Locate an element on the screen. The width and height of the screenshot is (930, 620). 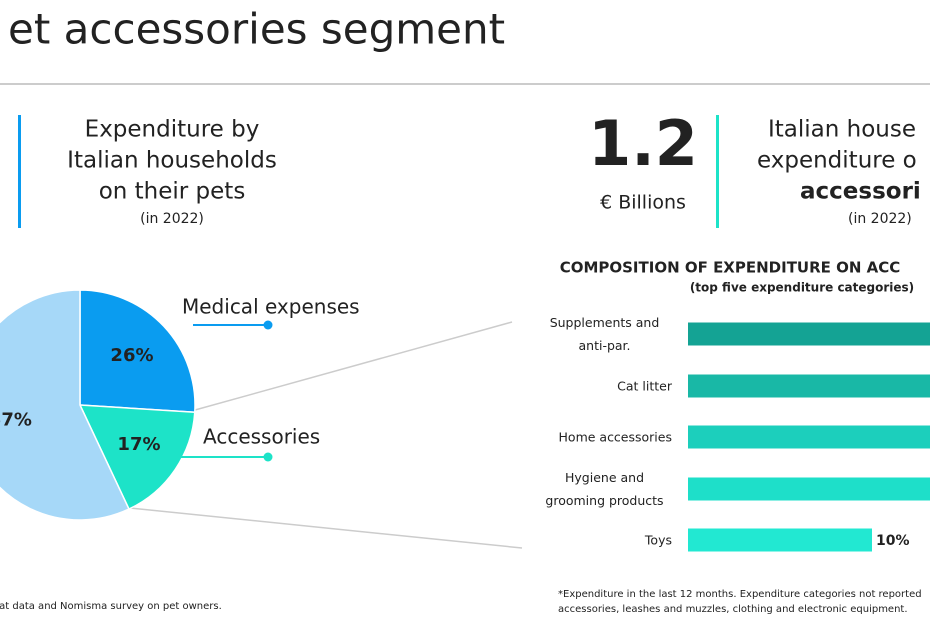
category-label: Home accessories is located at coordinates (615, 437).